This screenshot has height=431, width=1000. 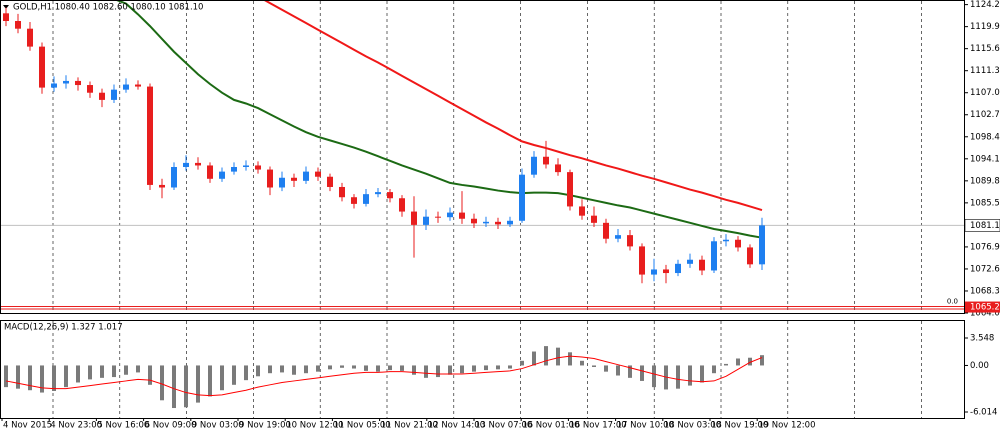 What do you see at coordinates (63, 328) in the screenshot?
I see `macd-title: MACD(12,26,9) 1.327 1.017` at bounding box center [63, 328].